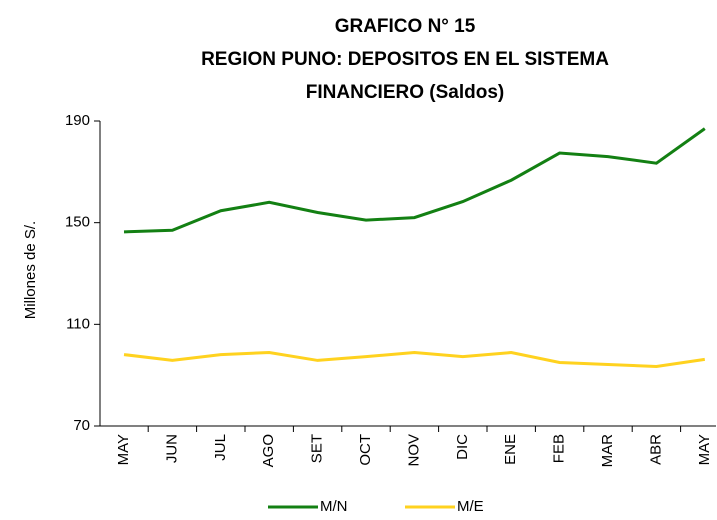 This screenshot has height=520, width=717. Describe the element at coordinates (81, 425) in the screenshot. I see `y-tick-label: 70` at that location.